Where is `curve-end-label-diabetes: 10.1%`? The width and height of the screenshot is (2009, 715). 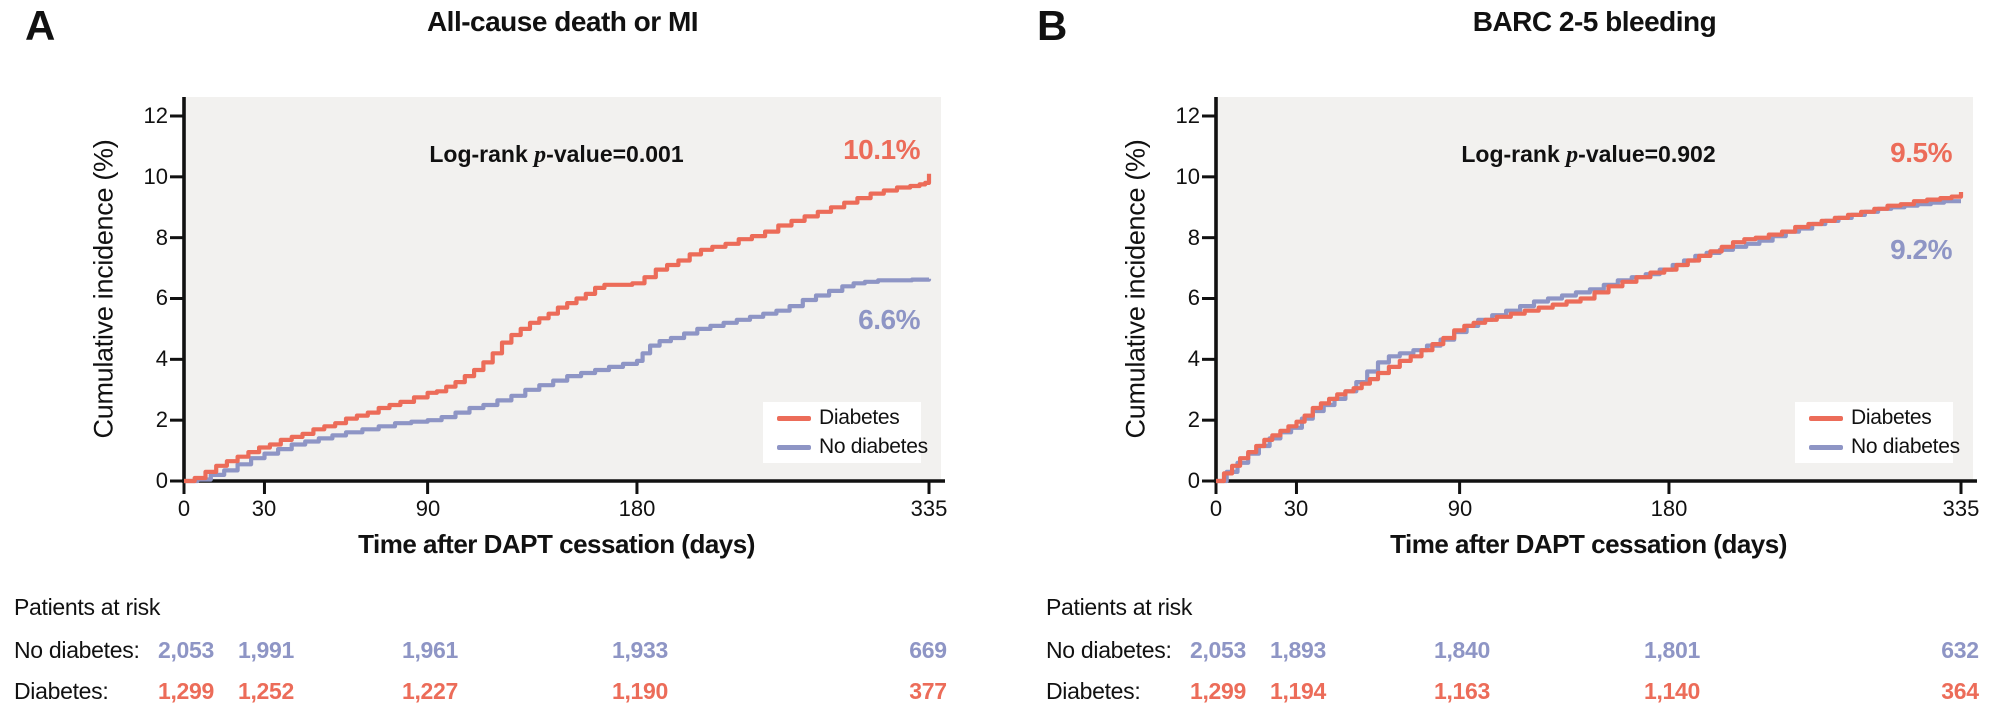 curve-end-label-diabetes: 10.1% is located at coordinates (881, 149).